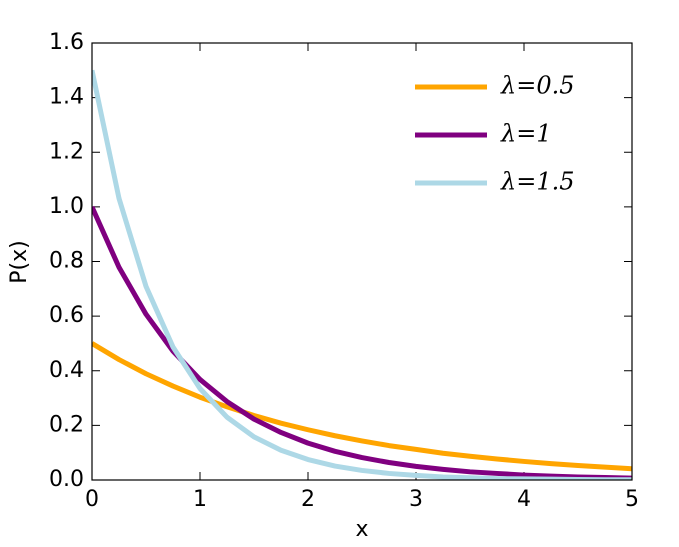 The image size is (679, 547). Describe the element at coordinates (66, 479) in the screenshot. I see `y-tick-label: 0.0` at that location.